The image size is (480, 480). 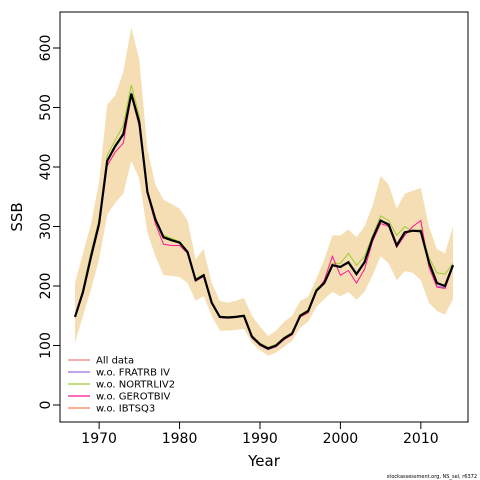 I want to click on legend-label: All data, so click(x=115, y=361).